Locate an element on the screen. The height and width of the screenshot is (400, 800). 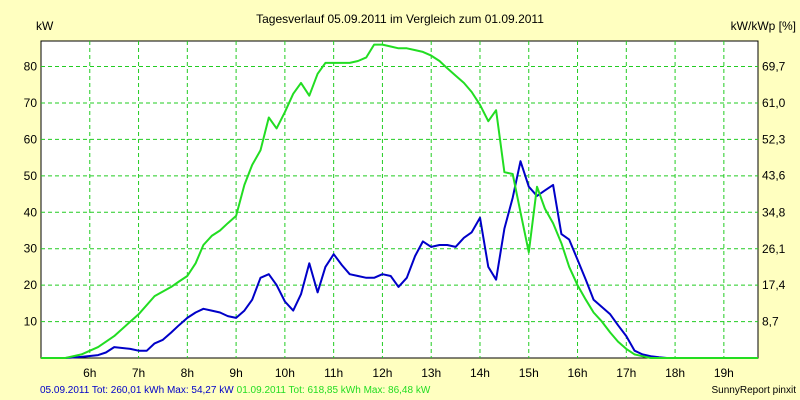
y-right-tick-label: 34,8 is located at coordinates (774, 212).